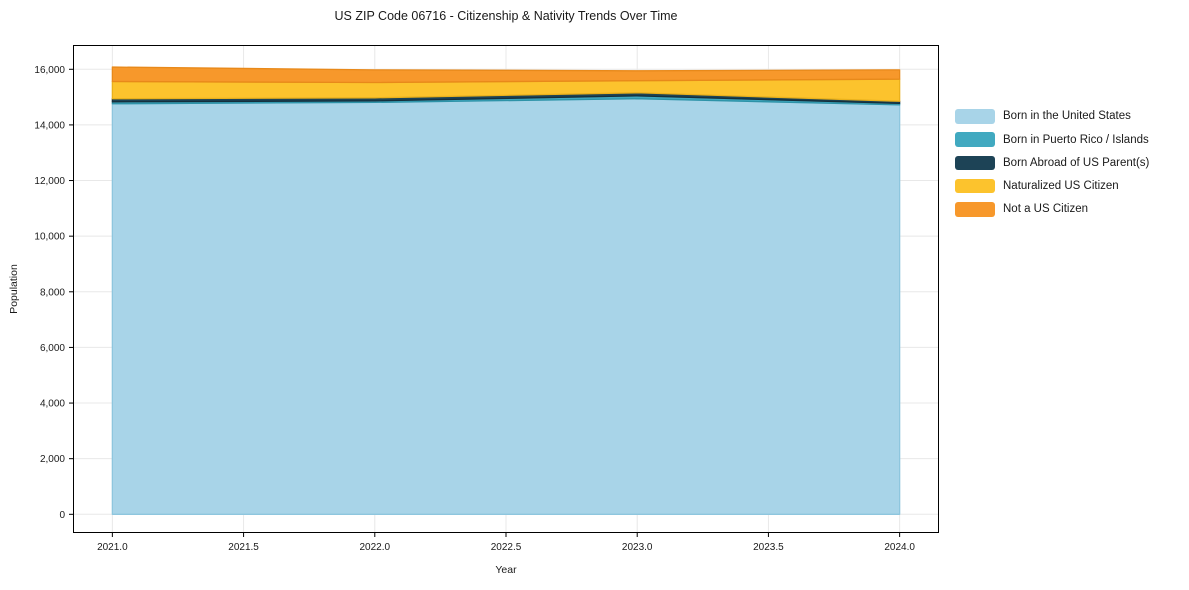  What do you see at coordinates (49, 181) in the screenshot?
I see `y-tick-label: 12,000` at bounding box center [49, 181].